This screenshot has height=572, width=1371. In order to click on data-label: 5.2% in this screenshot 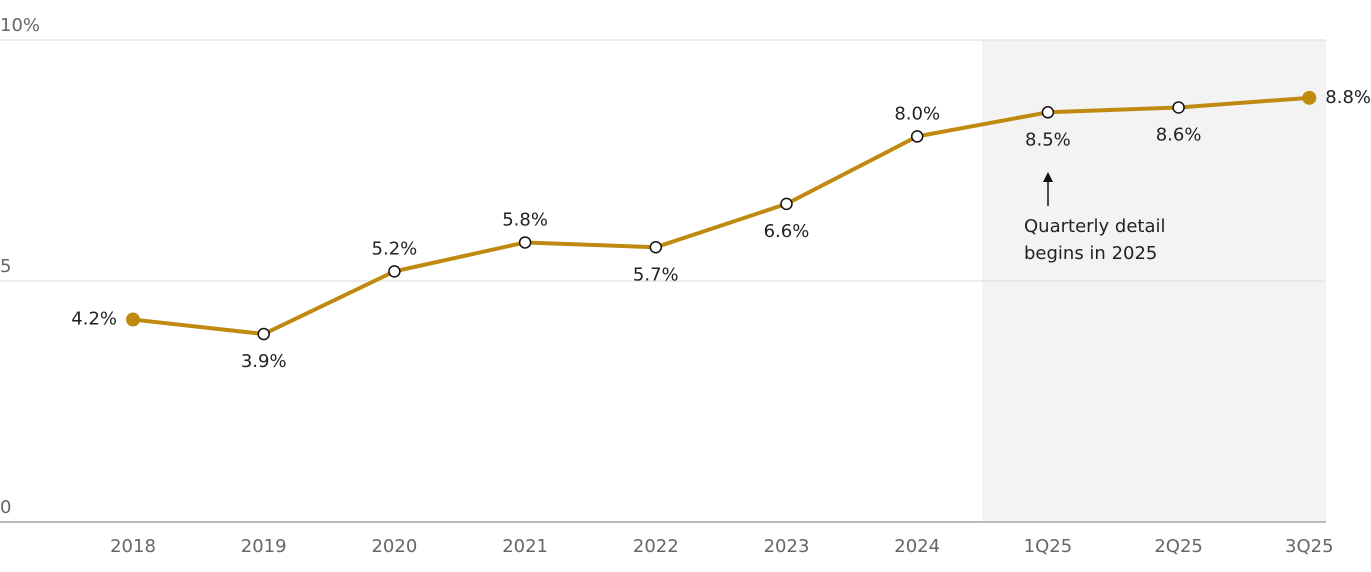, I will do `click(395, 248)`.